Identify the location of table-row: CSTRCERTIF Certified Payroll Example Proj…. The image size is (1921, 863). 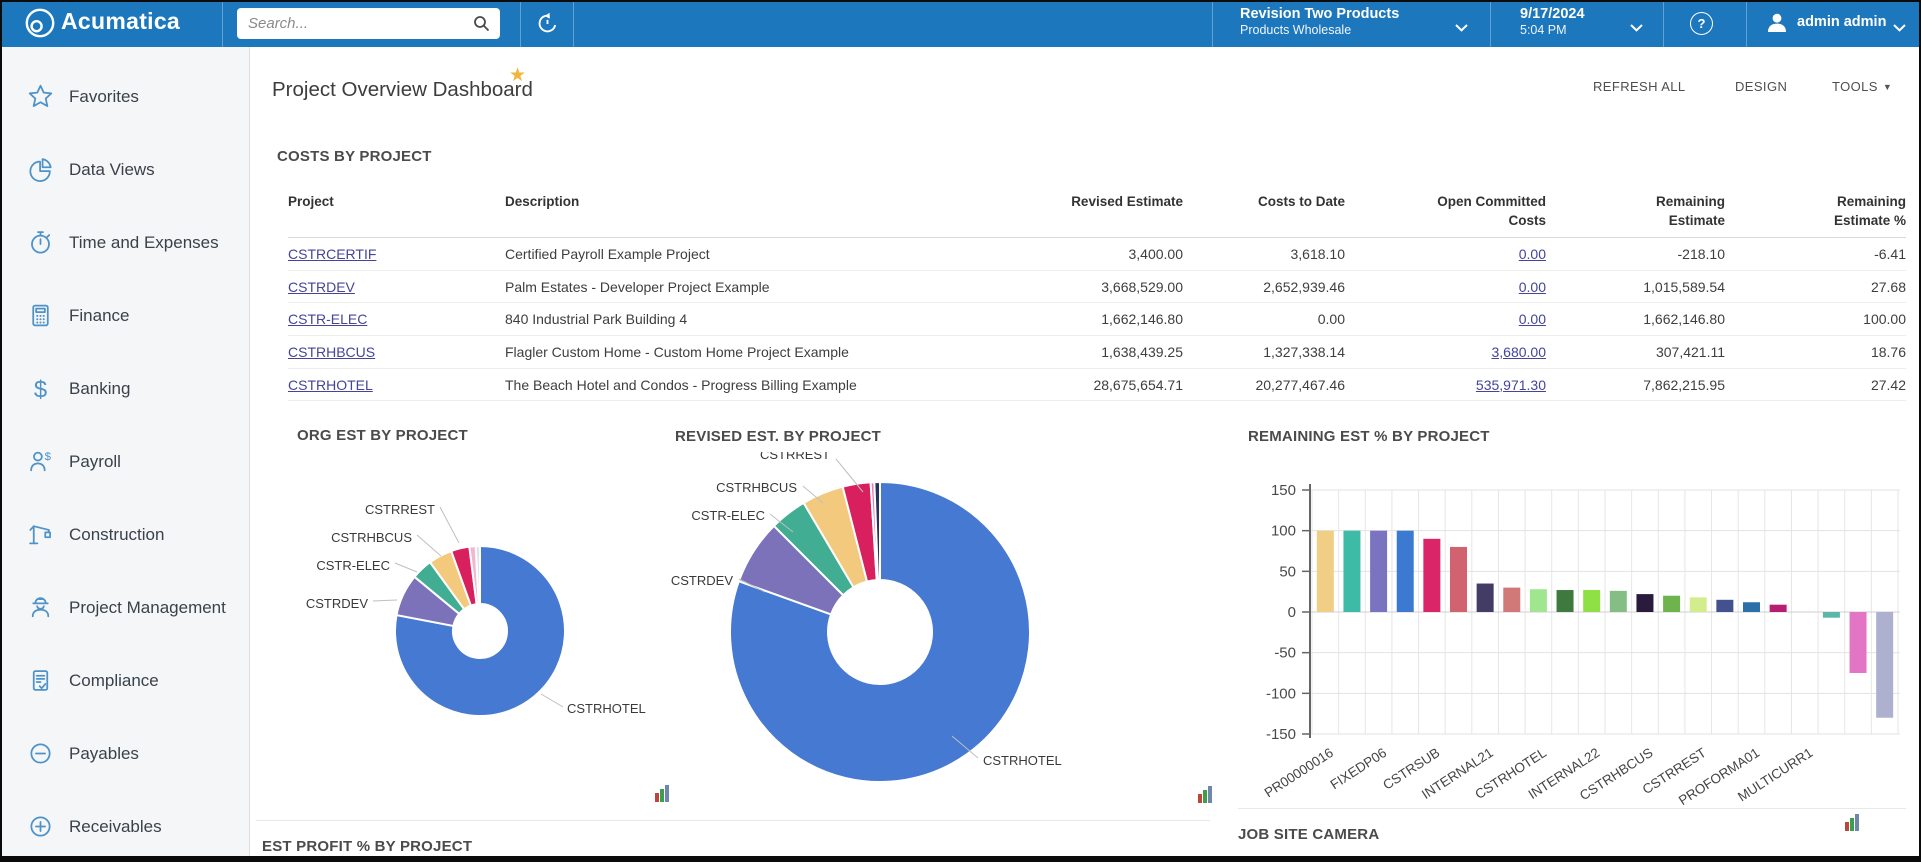
(1097, 254).